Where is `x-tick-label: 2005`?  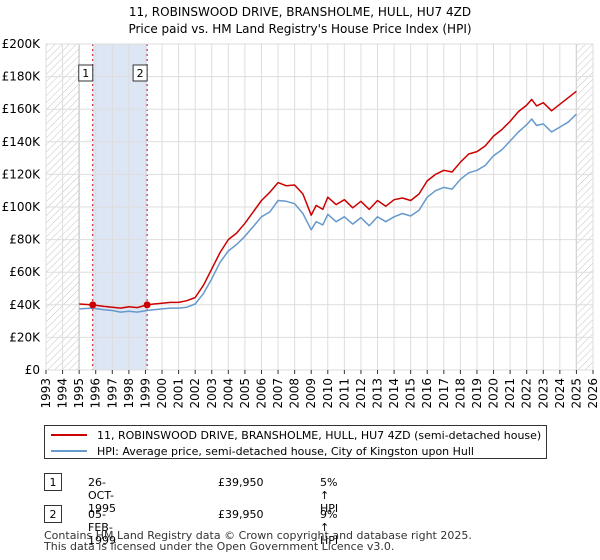 x-tick-label: 2005 is located at coordinates (245, 393).